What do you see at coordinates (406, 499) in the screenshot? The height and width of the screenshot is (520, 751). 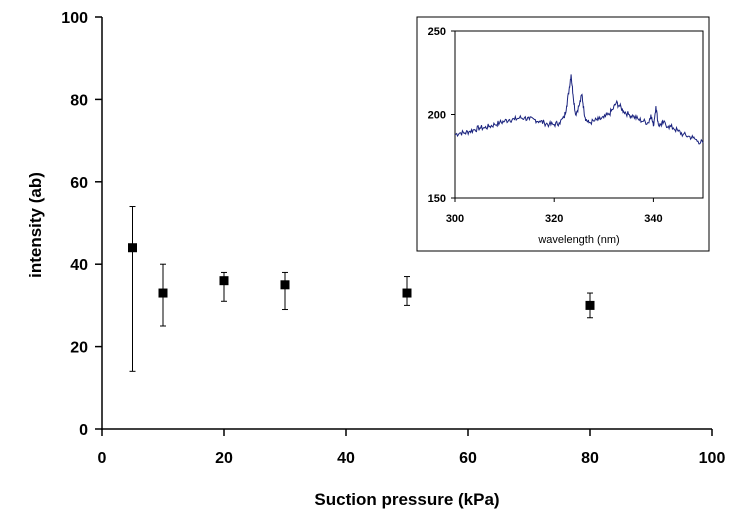 I see `x-axis-title: Suction pressure (kPa)` at bounding box center [406, 499].